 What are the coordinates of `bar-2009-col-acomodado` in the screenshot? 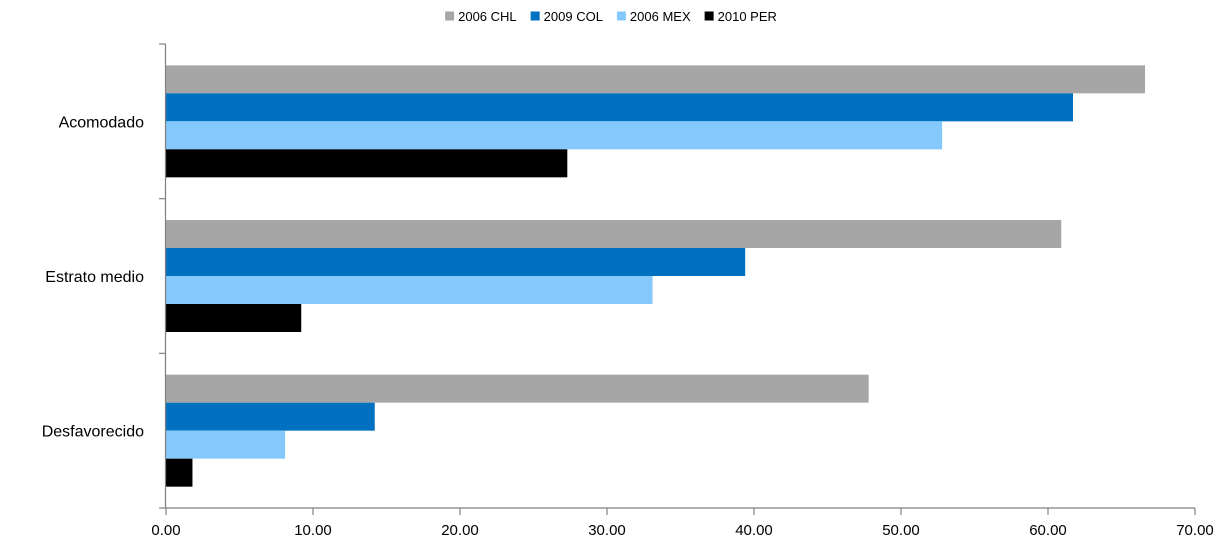 It's located at (619, 107).